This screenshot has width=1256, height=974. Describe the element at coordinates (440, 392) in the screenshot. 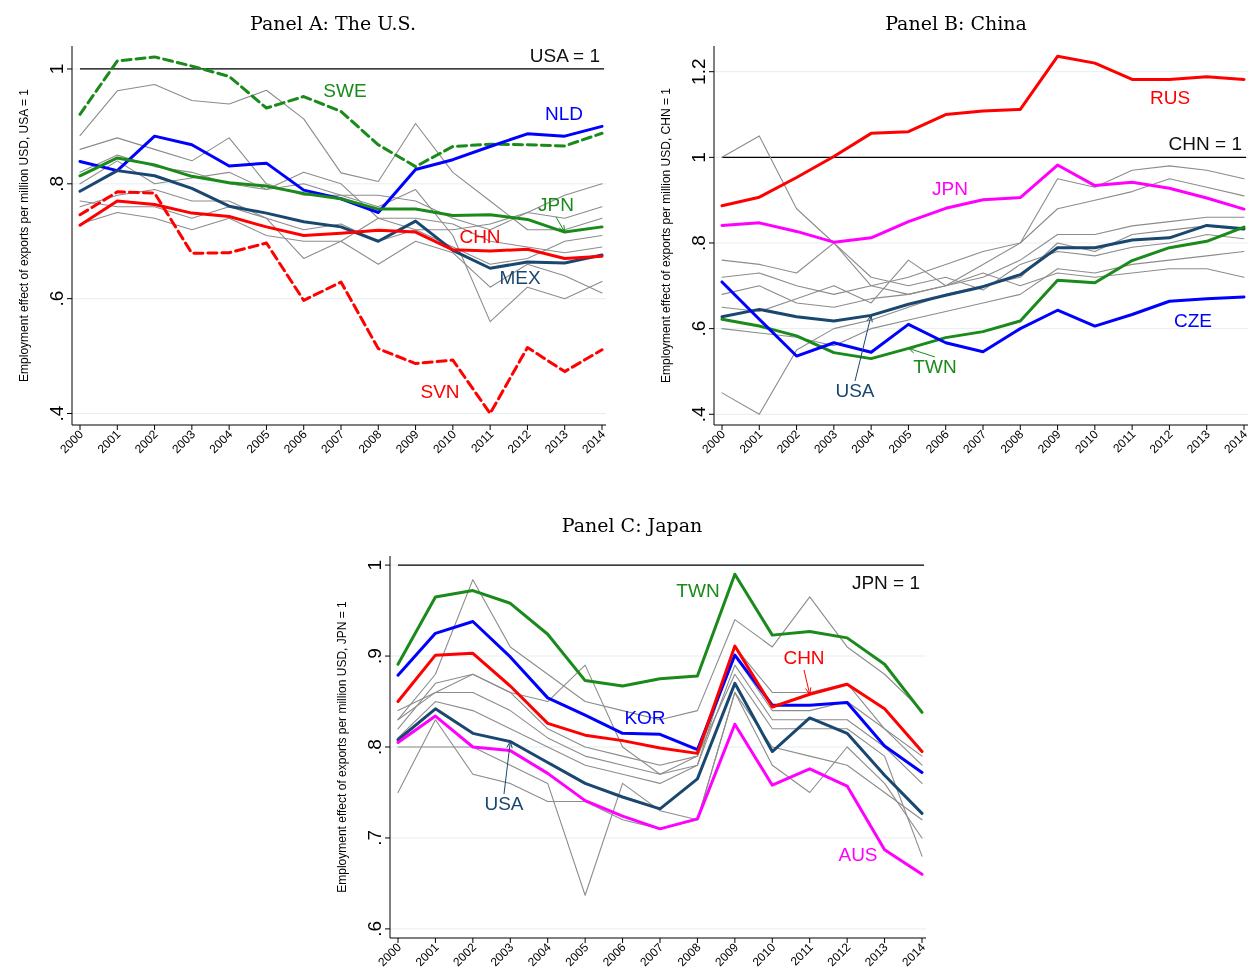

I see `series-label: SVN` at that location.